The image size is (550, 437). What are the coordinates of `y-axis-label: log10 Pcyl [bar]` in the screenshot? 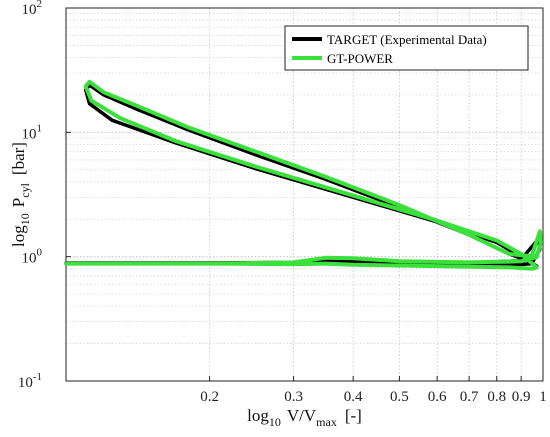 It's located at (20, 194).